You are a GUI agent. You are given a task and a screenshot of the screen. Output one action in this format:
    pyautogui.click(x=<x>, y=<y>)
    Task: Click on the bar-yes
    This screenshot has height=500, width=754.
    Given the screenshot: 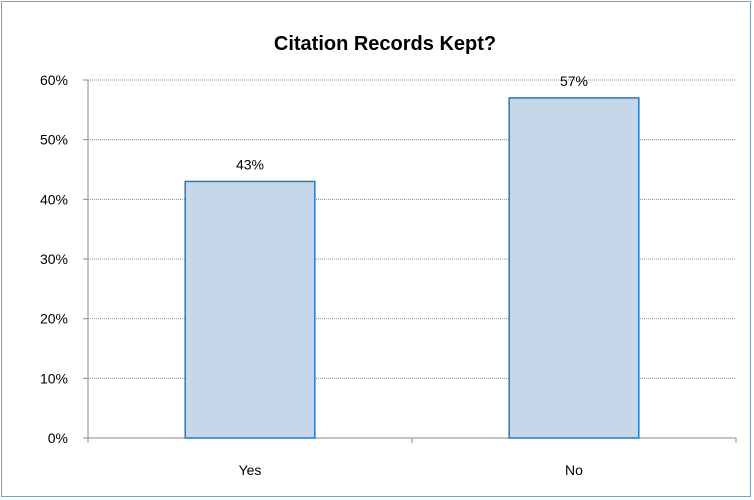 What is the action you would take?
    pyautogui.click(x=250, y=309)
    